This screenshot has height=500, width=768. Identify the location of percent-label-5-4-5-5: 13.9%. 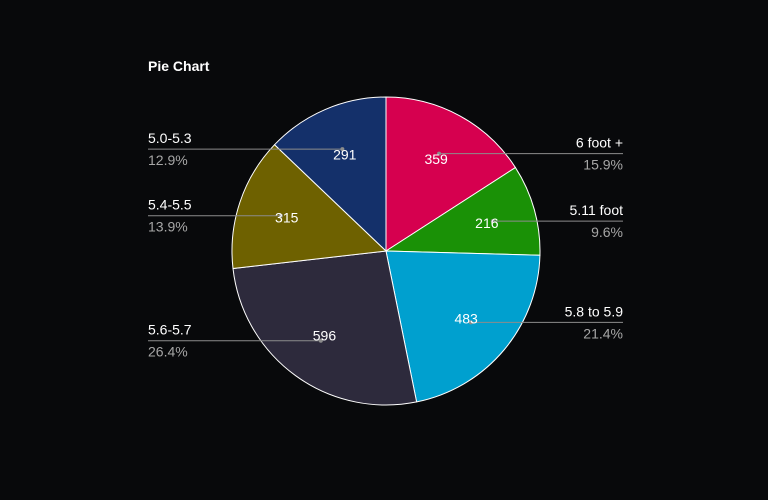
(168, 227).